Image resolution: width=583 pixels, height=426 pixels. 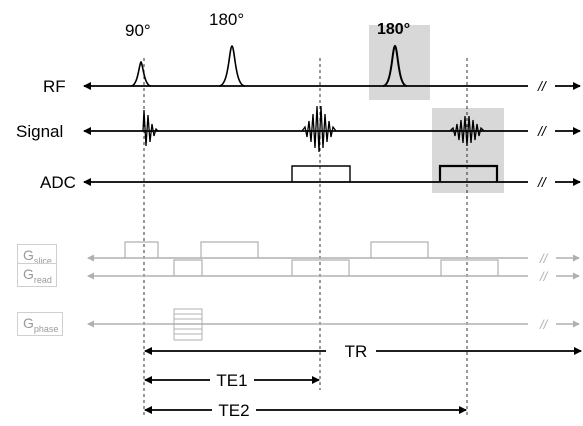 What do you see at coordinates (468, 150) in the screenshot?
I see `highlight-echo-adc` at bounding box center [468, 150].